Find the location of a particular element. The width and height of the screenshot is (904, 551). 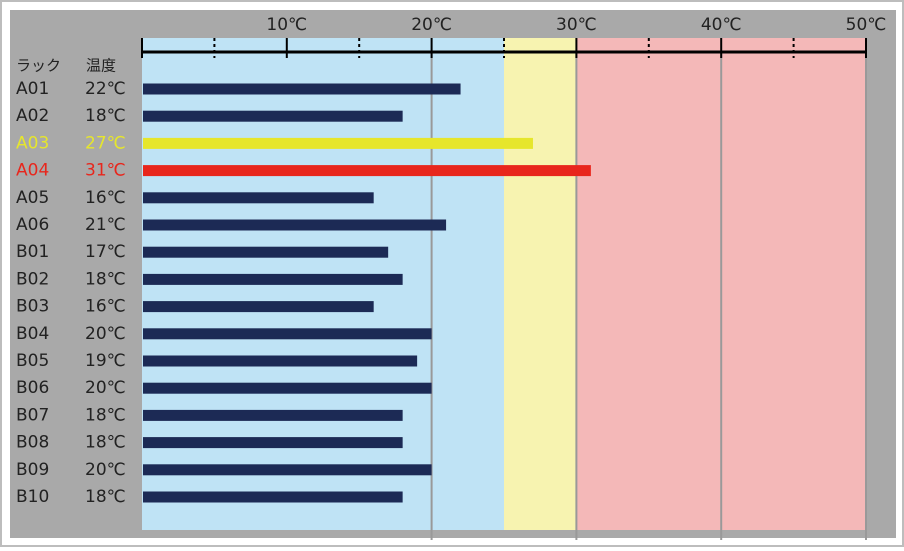

rack-label: B06 is located at coordinates (32, 388).